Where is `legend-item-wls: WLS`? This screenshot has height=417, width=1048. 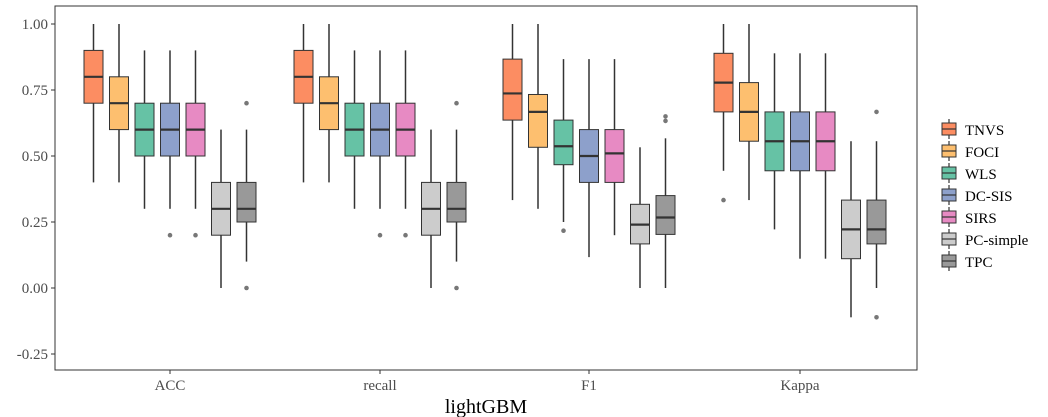 legend-item-wls: WLS is located at coordinates (969, 173).